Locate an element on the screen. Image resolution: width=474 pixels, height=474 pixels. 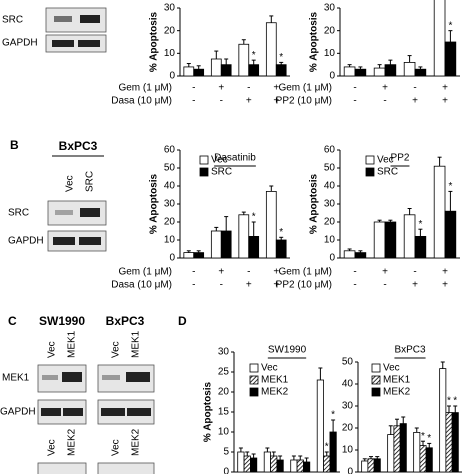
y-axis-label: % Apoptosis is located at coordinates (314, 203).